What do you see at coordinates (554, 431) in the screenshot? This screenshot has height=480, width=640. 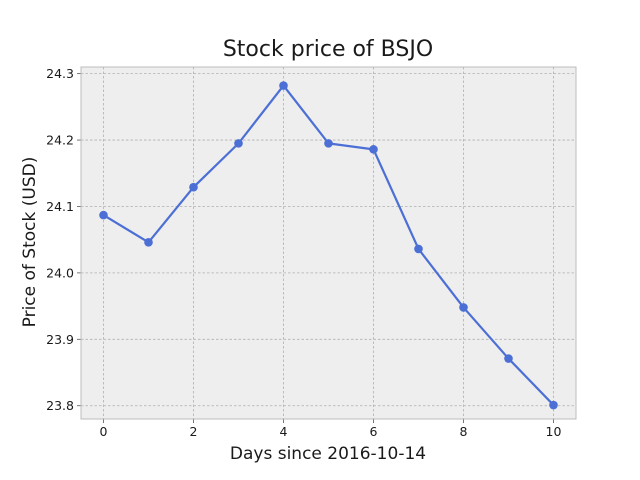 I see `x-tick-label: 10` at bounding box center [554, 431].